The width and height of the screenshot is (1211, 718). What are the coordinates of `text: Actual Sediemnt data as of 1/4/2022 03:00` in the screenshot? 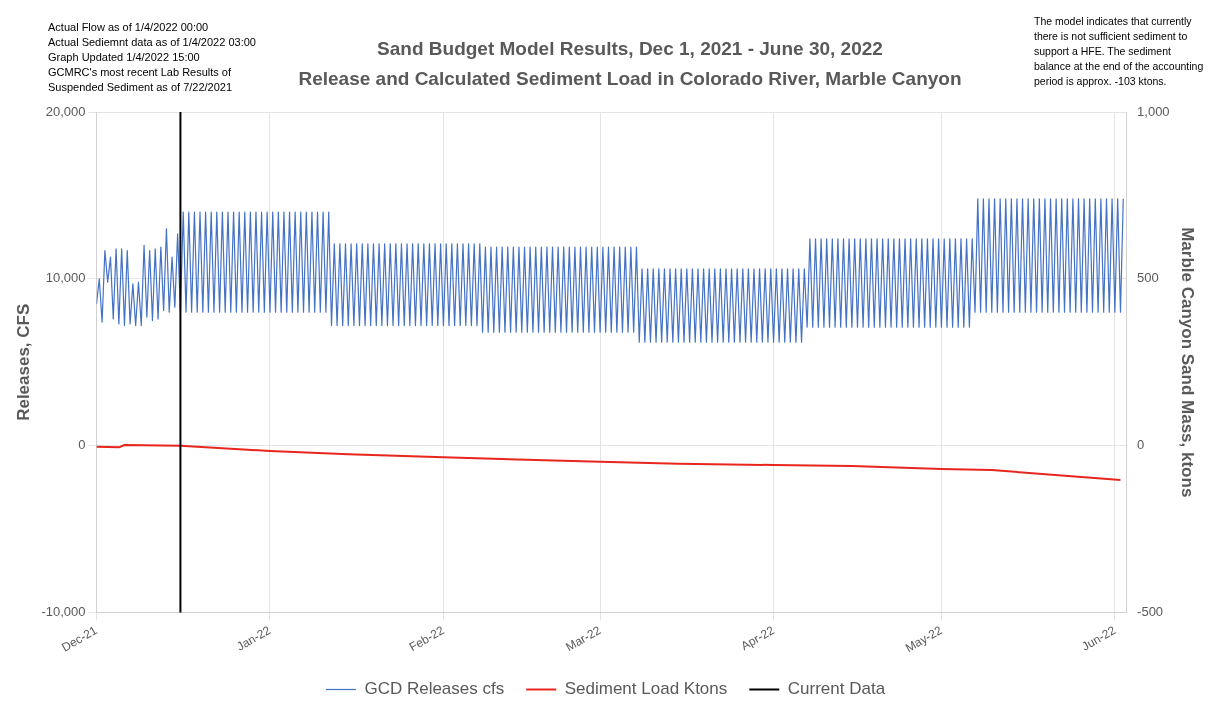 It's located at (152, 42).